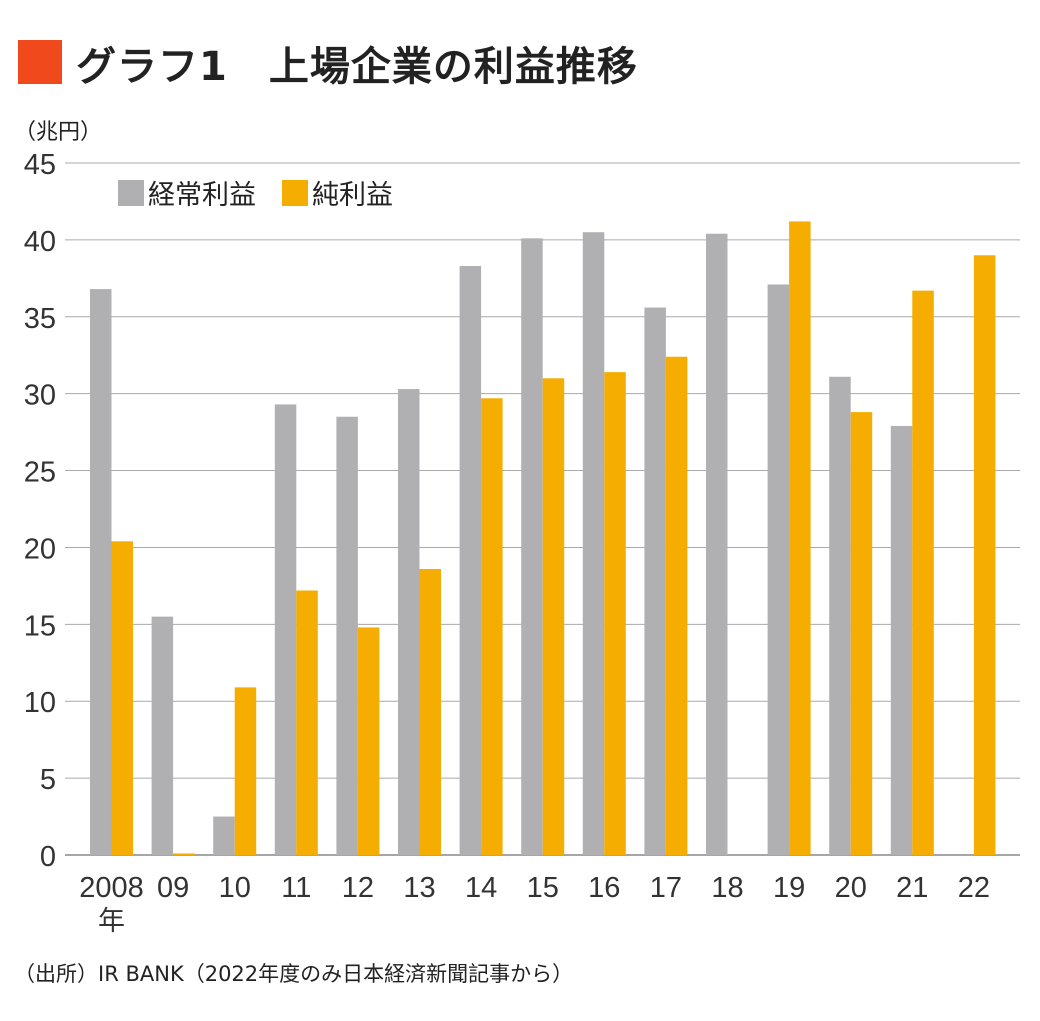 The width and height of the screenshot is (1040, 1021). I want to click on x-tick-label: 22, so click(974, 888).